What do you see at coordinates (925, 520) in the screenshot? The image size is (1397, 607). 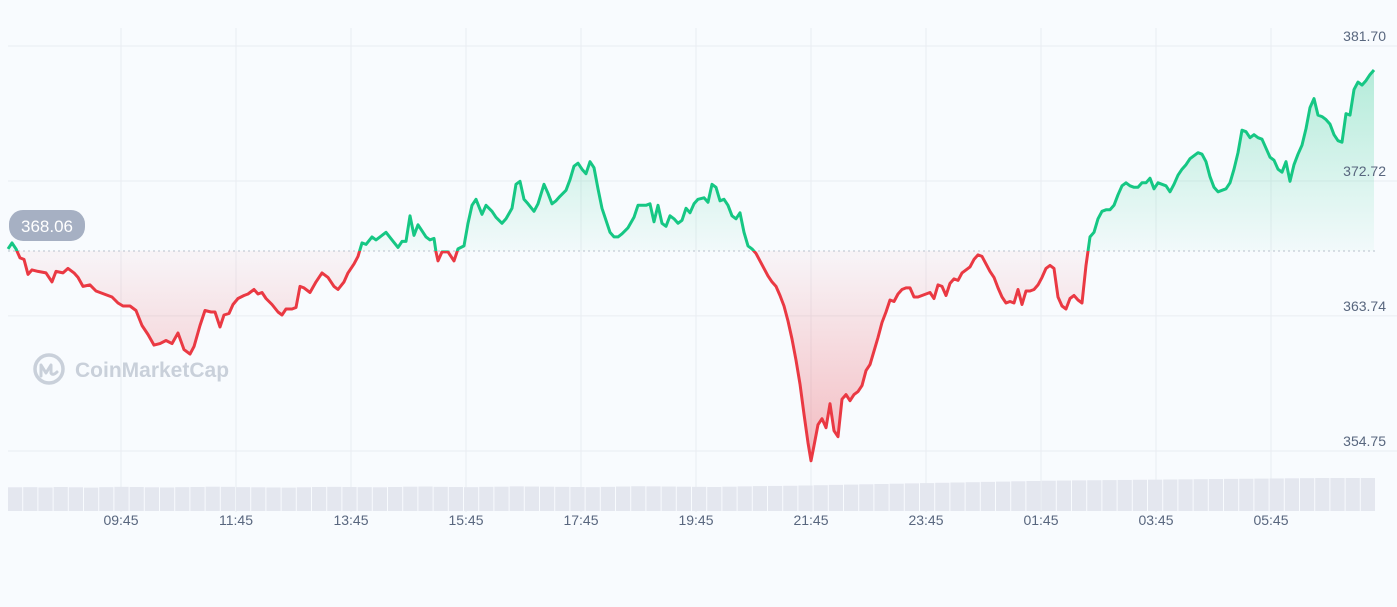 I see `x-tick-label: 23:45` at bounding box center [925, 520].